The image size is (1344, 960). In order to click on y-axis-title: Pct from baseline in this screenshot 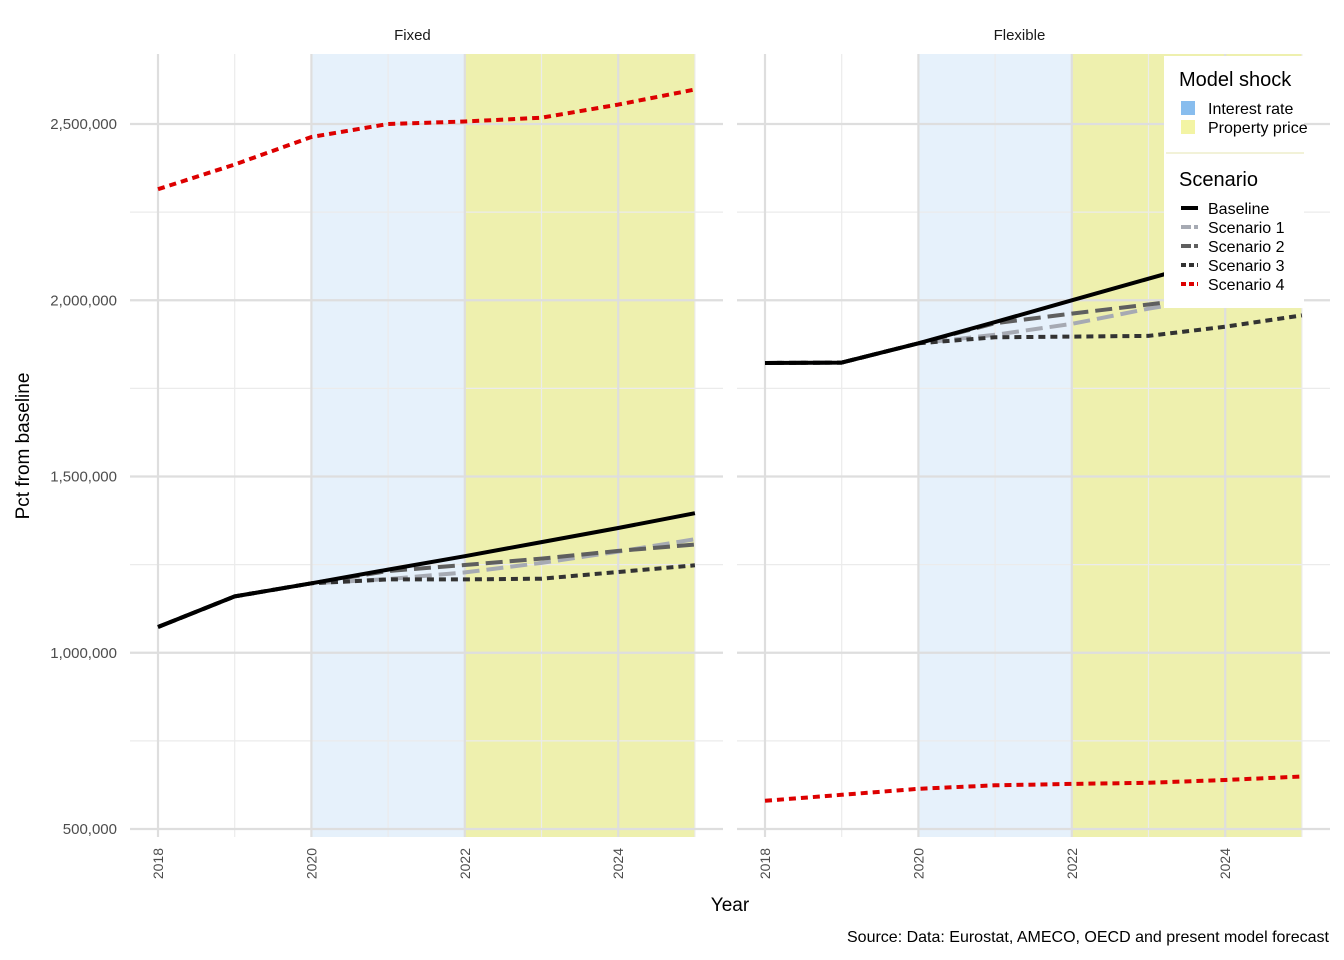, I will do `click(23, 446)`.